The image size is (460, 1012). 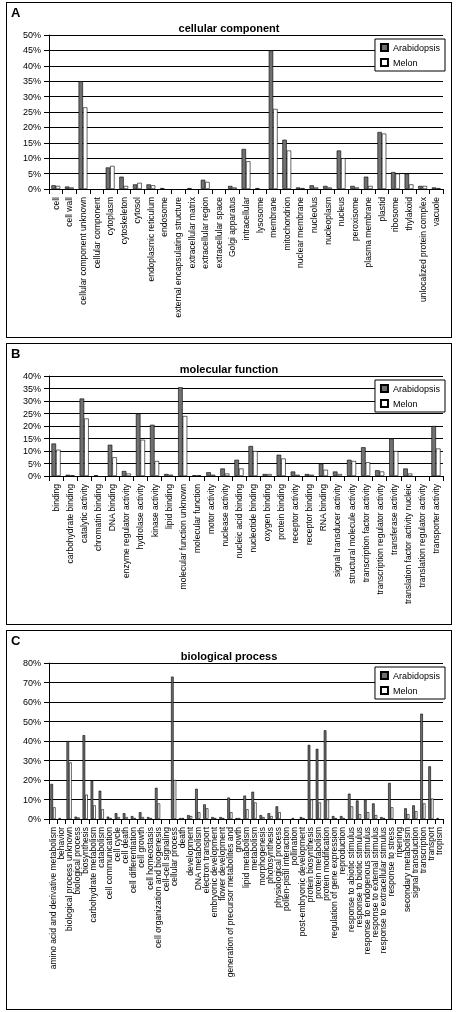 What do you see at coordinates (273, 217) in the screenshot?
I see `x-tick-label: membrane` at bounding box center [273, 217].